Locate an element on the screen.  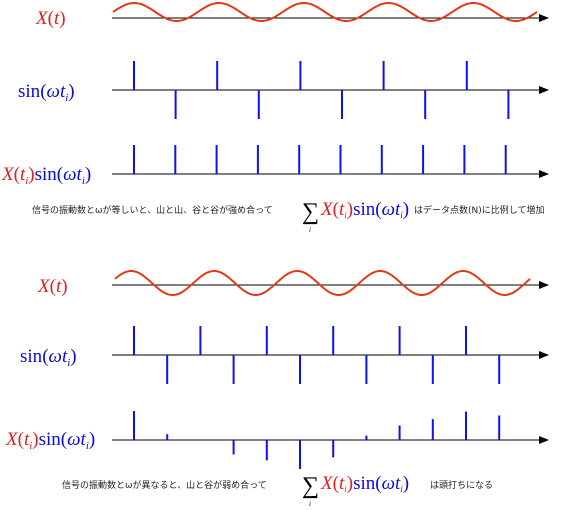
top-caption-before: 信号の振動数とωが等しいと、山と山、谷と谷が強め合って is located at coordinates (152, 210).